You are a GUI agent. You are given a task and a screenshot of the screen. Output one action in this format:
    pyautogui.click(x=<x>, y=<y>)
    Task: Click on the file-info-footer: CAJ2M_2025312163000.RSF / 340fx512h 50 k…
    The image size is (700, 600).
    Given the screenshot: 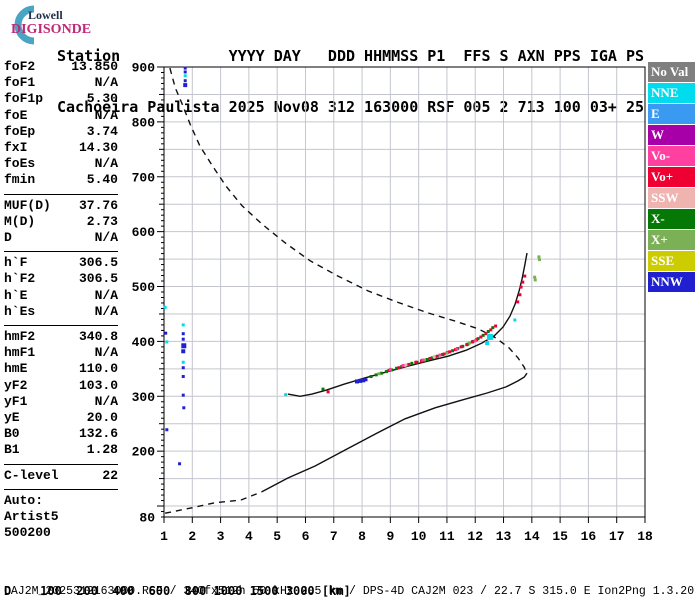 What is the action you would take?
    pyautogui.click(x=349, y=591)
    